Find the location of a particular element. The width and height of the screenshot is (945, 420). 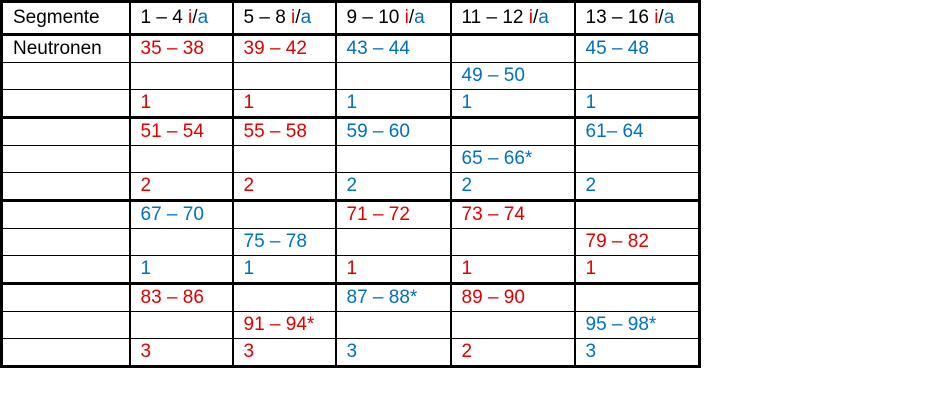

table-row: 51 – 54 55 – 58 59 – 60 61– 64 is located at coordinates (350, 131).